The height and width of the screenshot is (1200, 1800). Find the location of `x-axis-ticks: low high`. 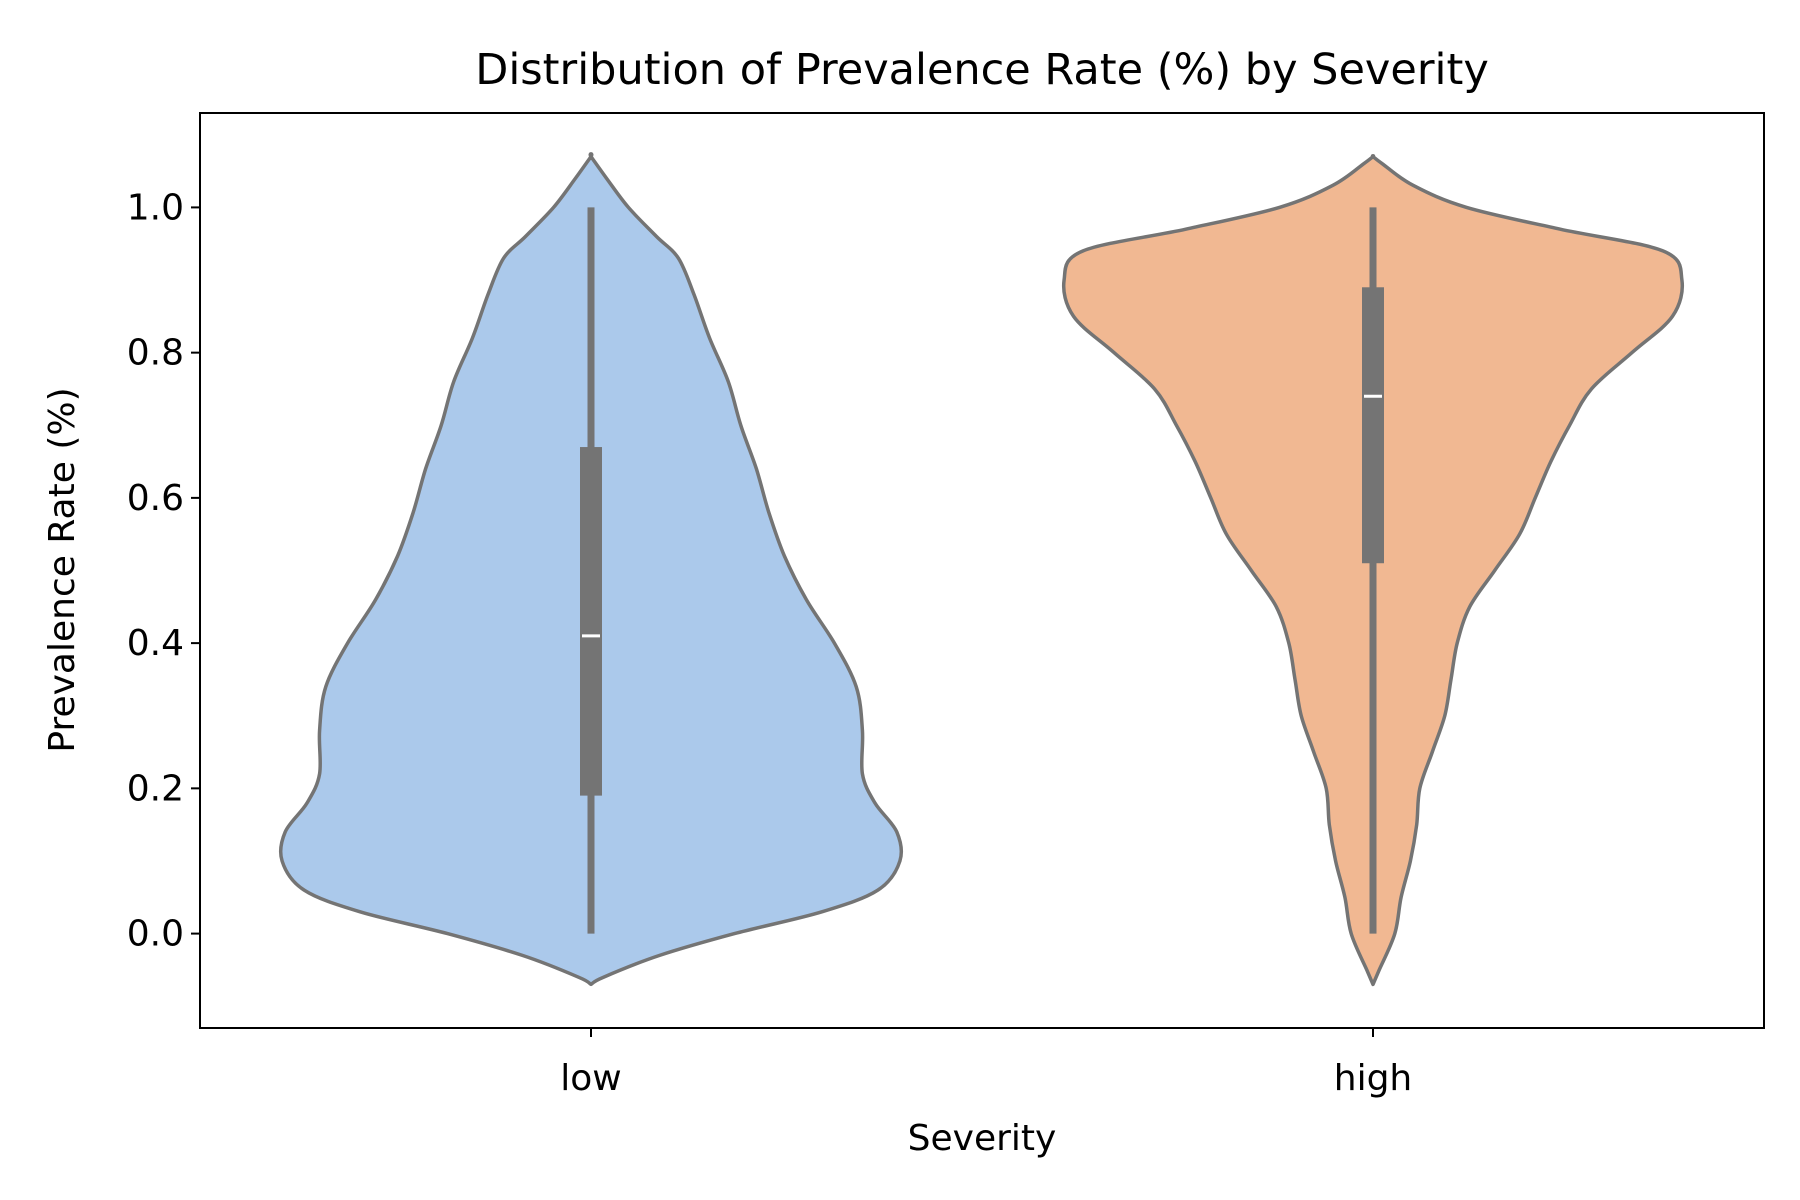

x-axis-ticks: low high is located at coordinates (986, 1063).